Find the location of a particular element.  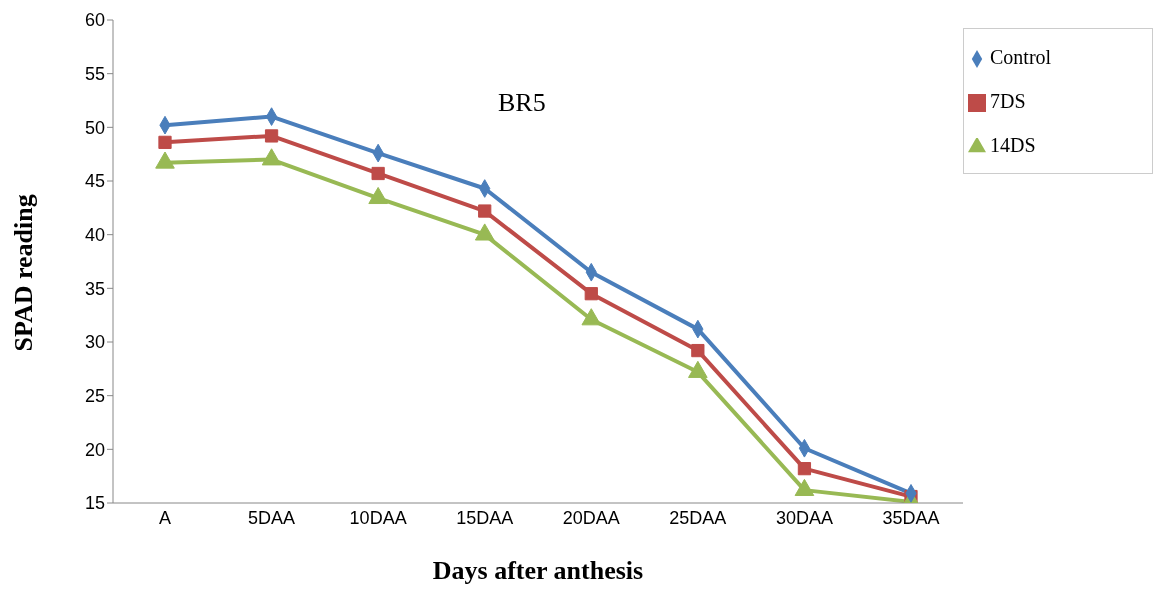

legend-label: 14DS is located at coordinates (1013, 145).